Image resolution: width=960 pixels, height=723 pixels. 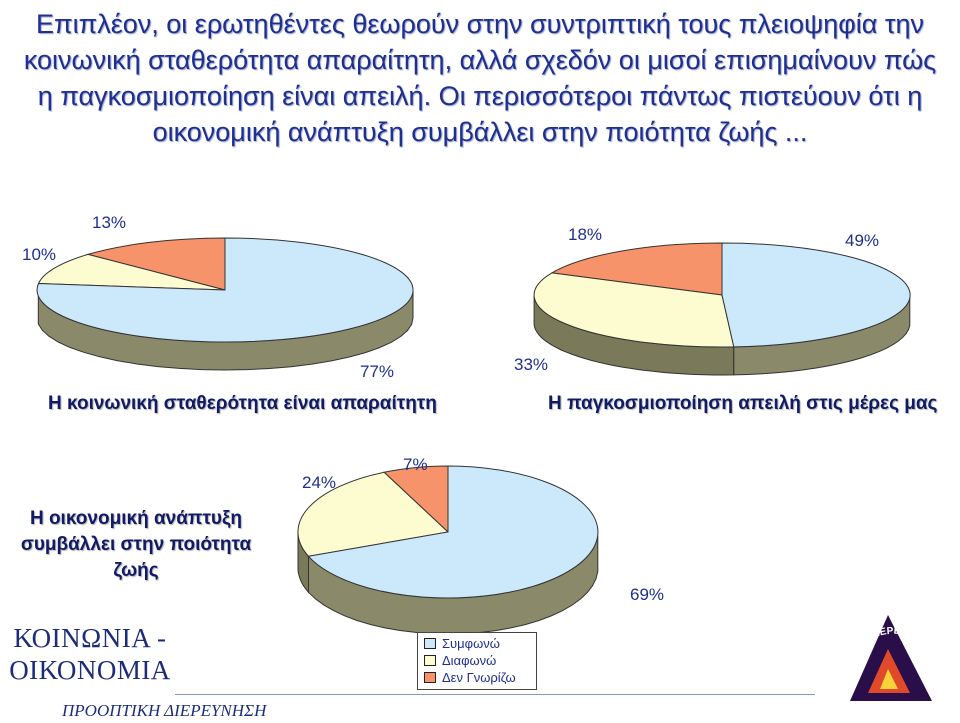 I want to click on legend-swatch-agree, so click(x=430, y=643).